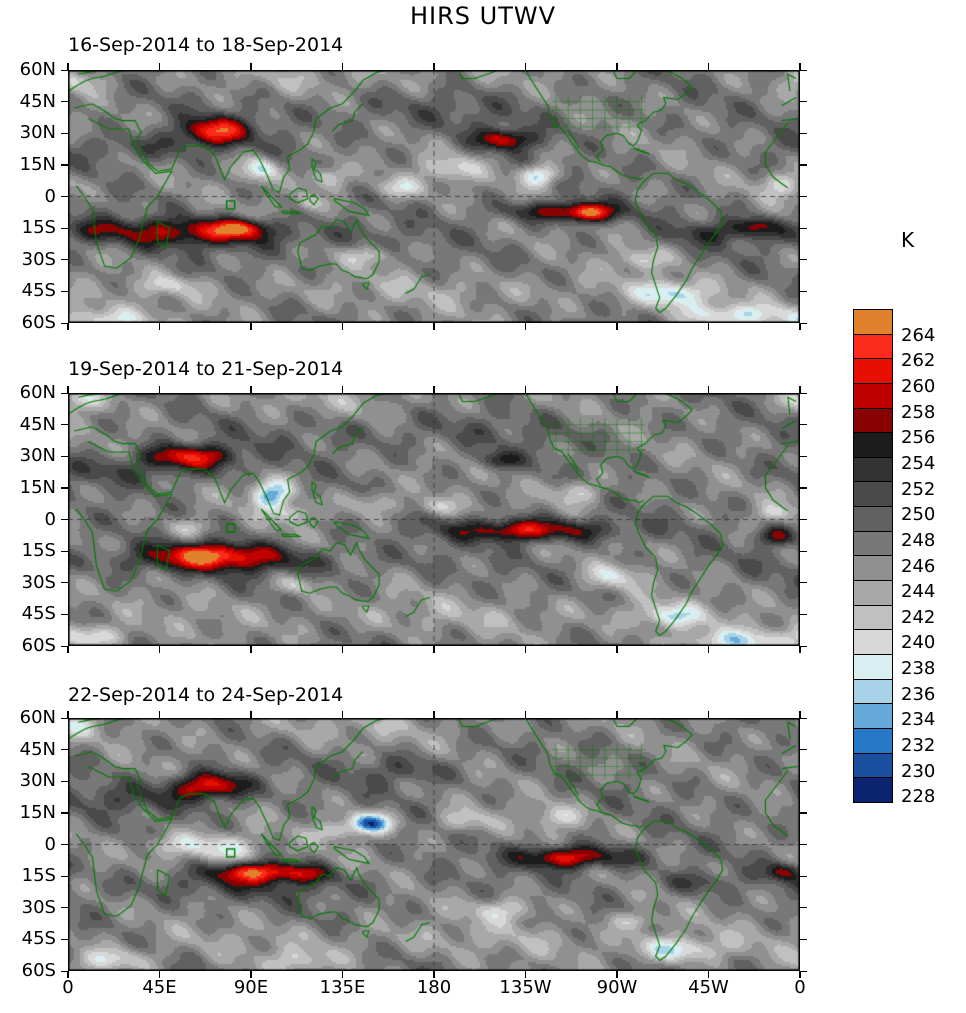 The height and width of the screenshot is (1013, 966). I want to click on lon-tick-label: 0, so click(800, 987).